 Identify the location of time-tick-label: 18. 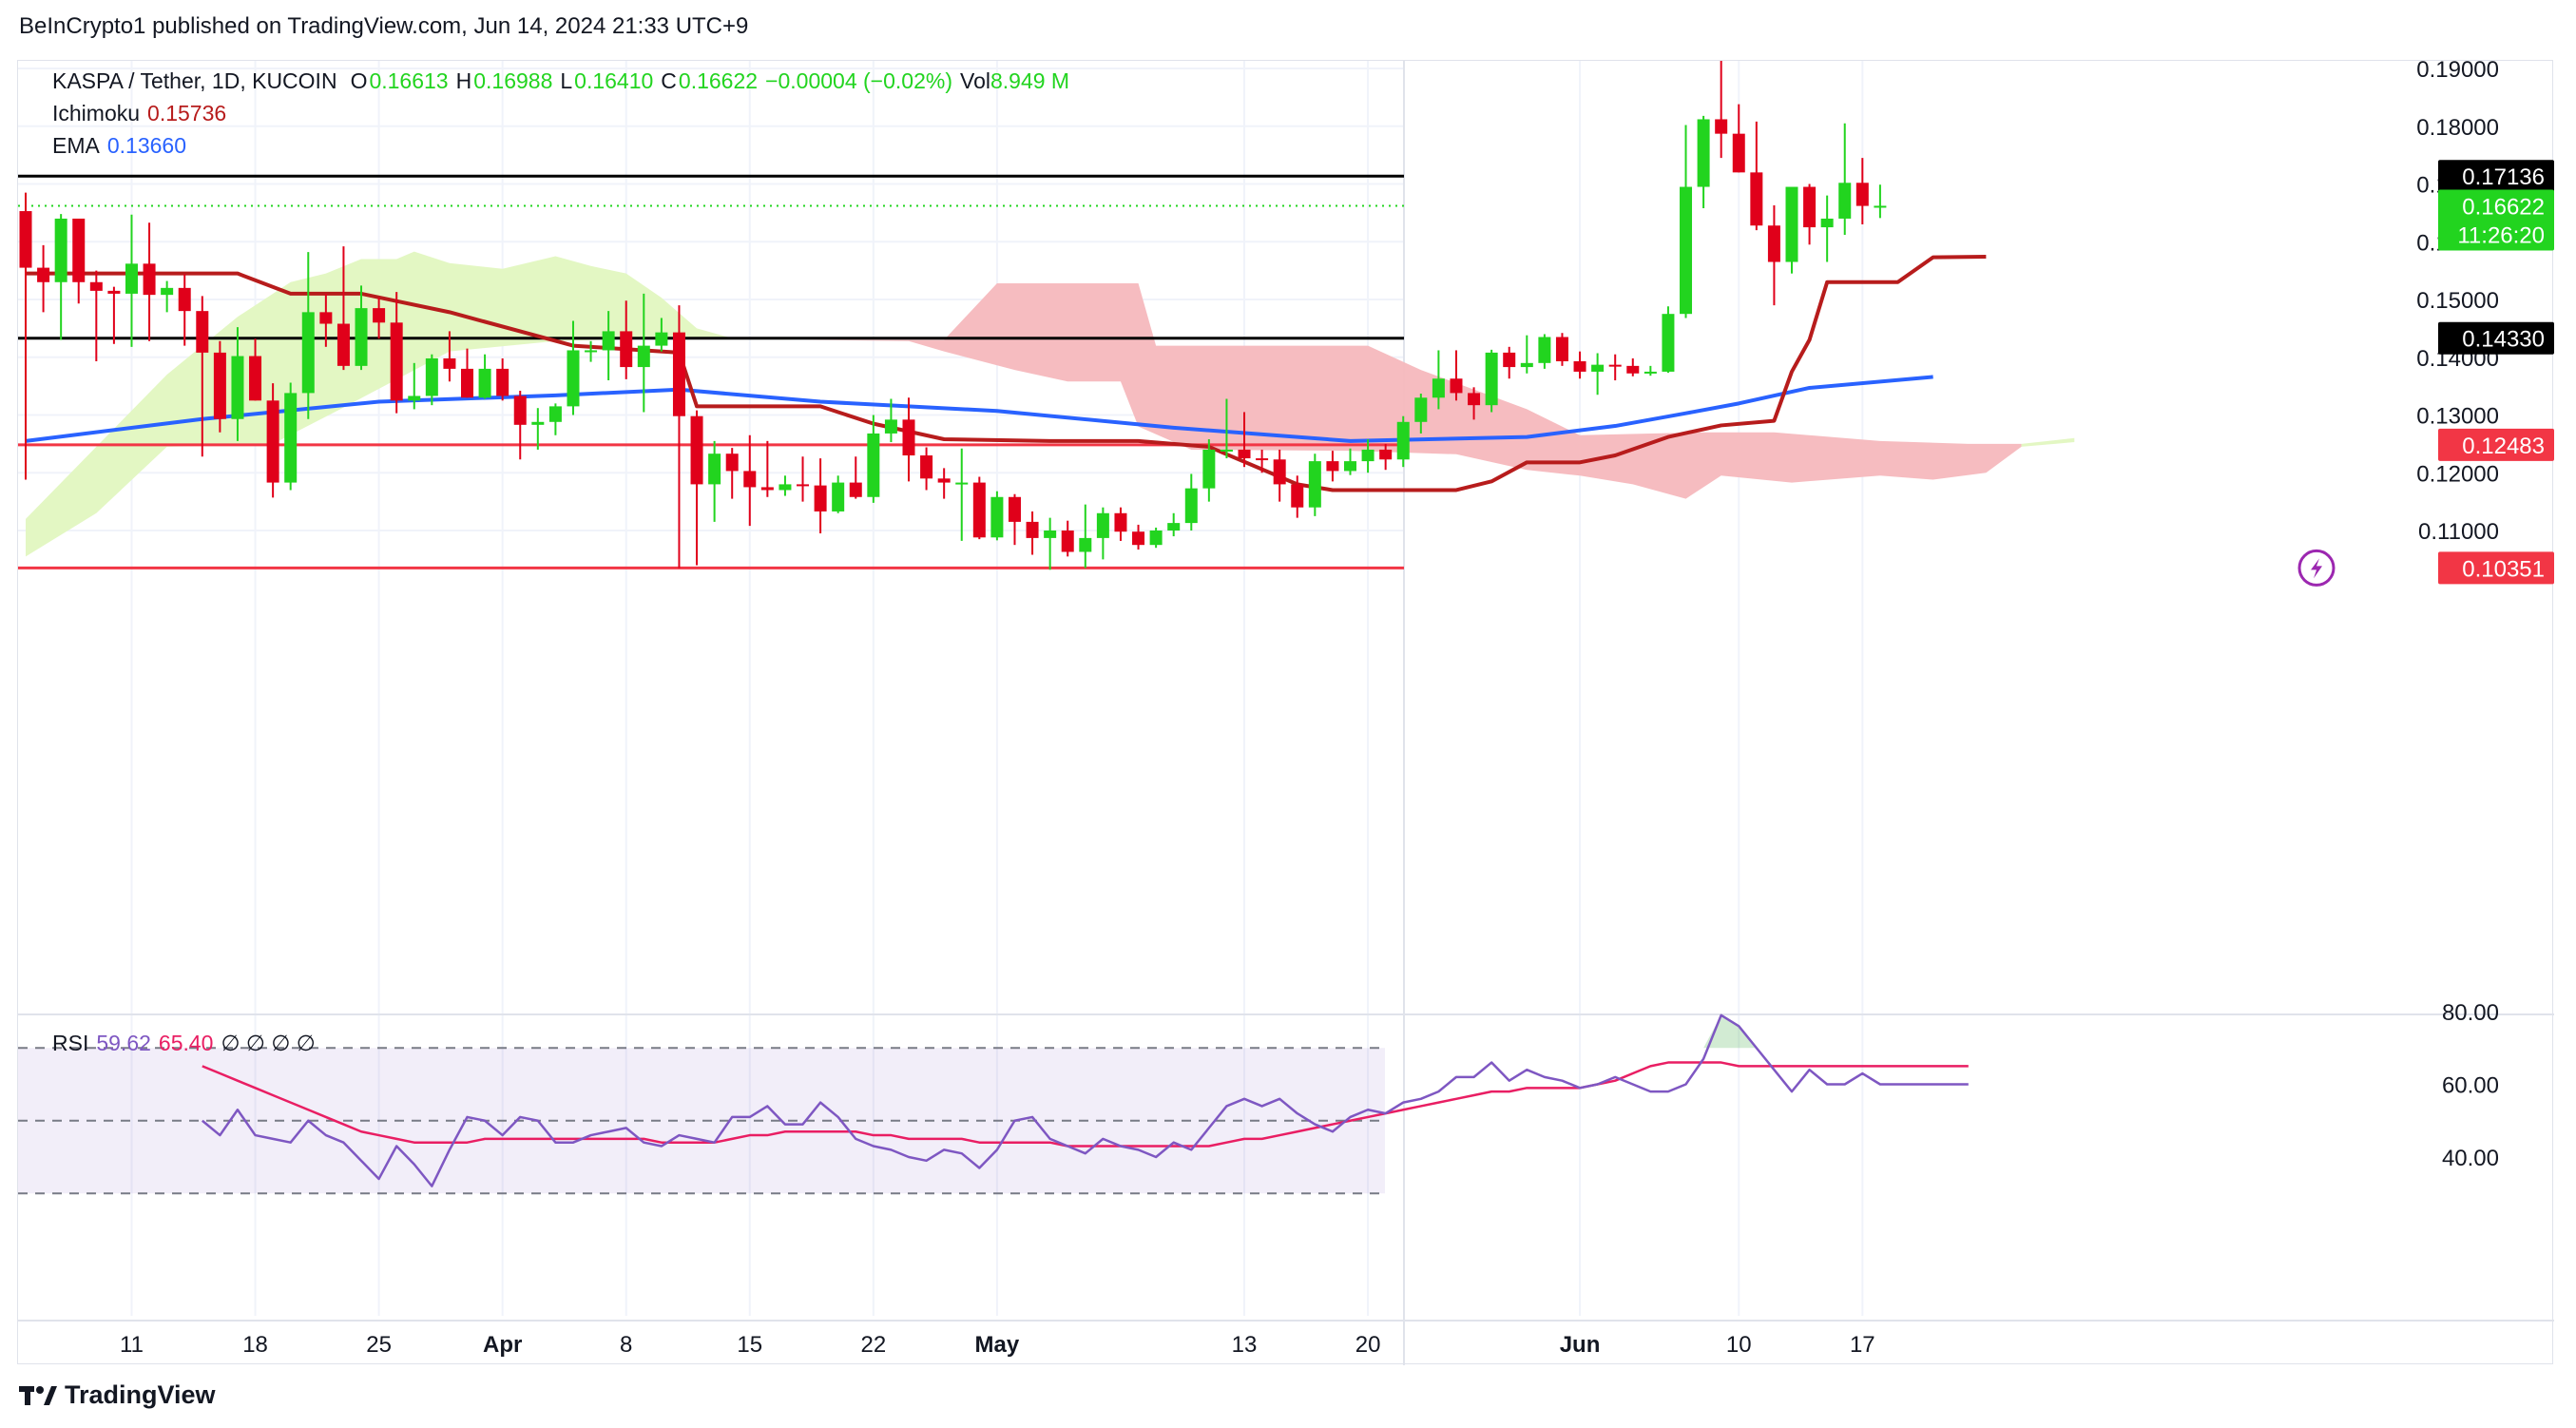
(255, 1345).